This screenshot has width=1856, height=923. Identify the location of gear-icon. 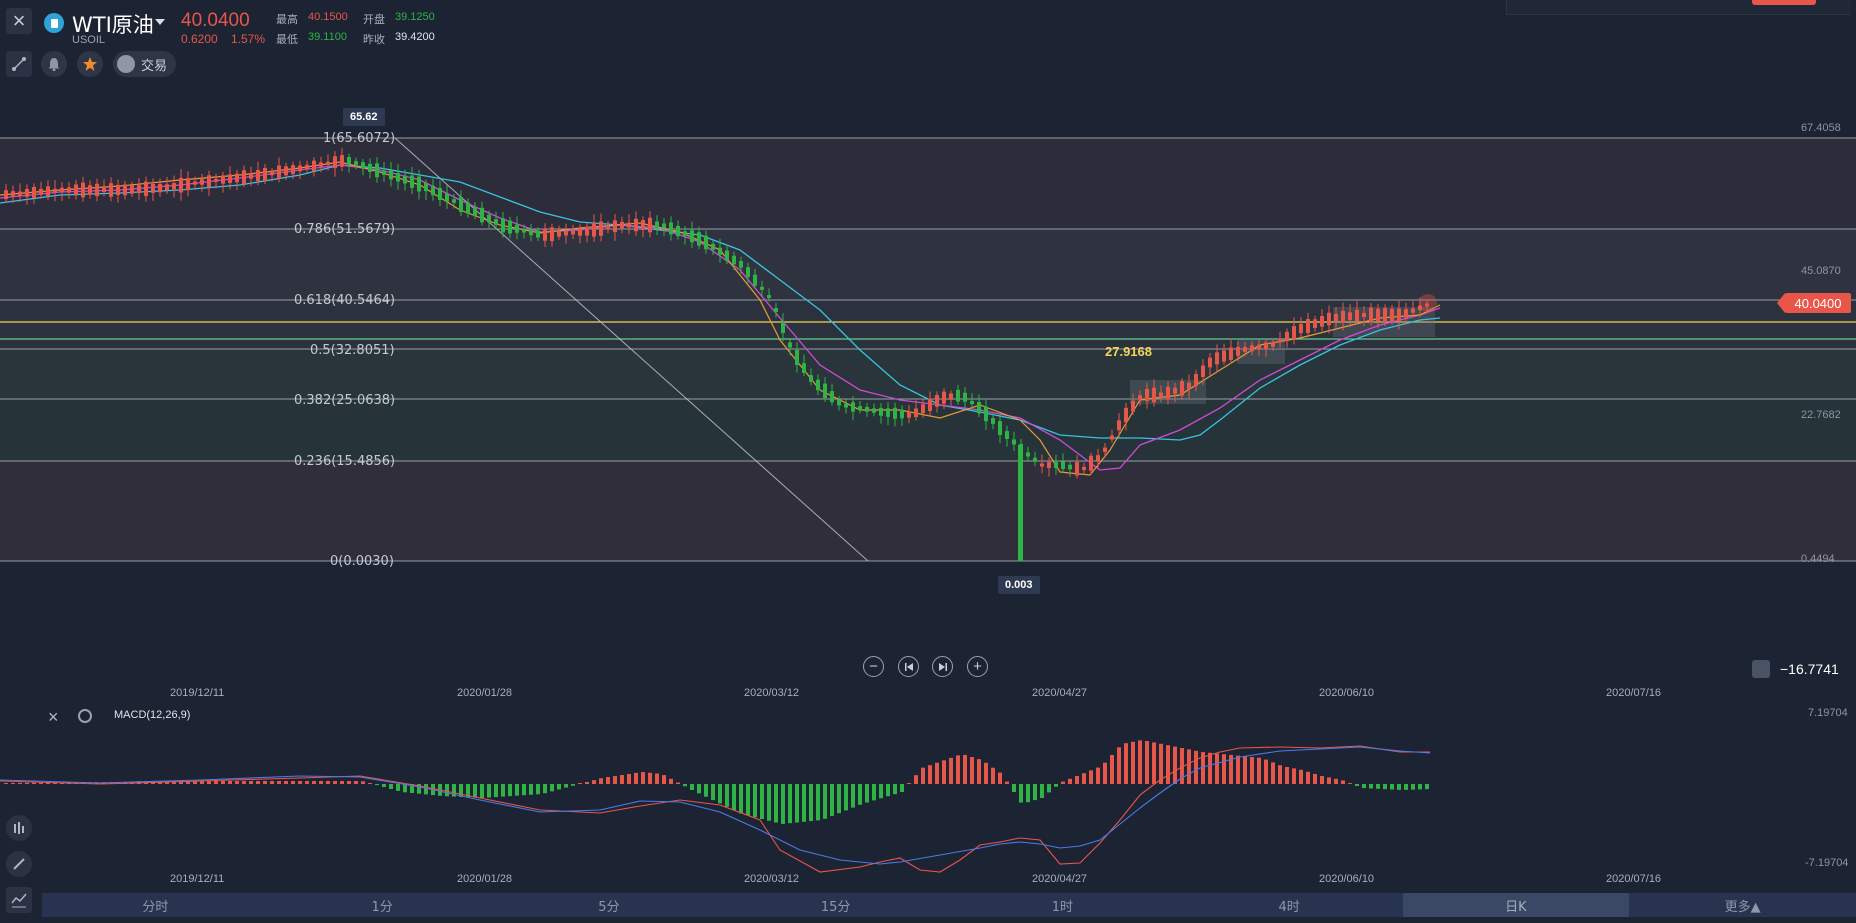
(85, 716).